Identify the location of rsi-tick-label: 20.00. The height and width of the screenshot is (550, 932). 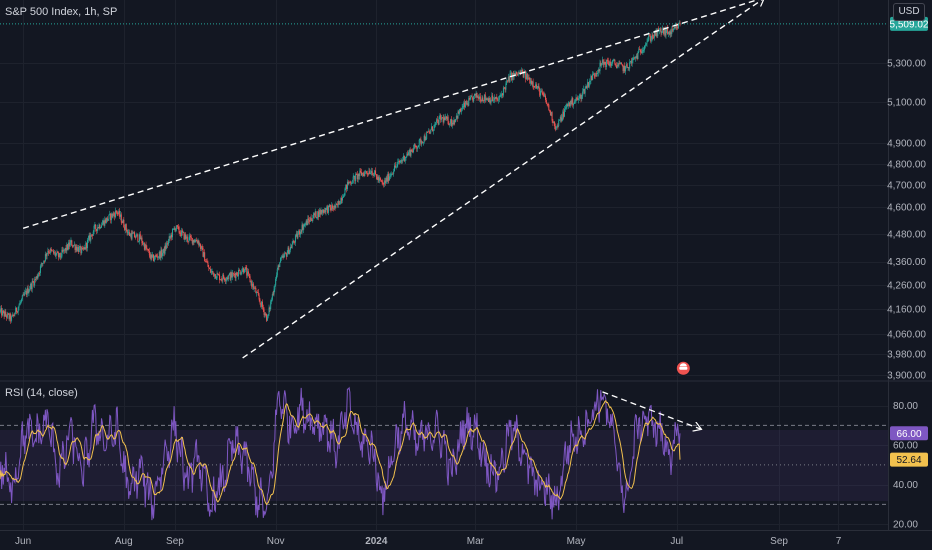
(905, 525).